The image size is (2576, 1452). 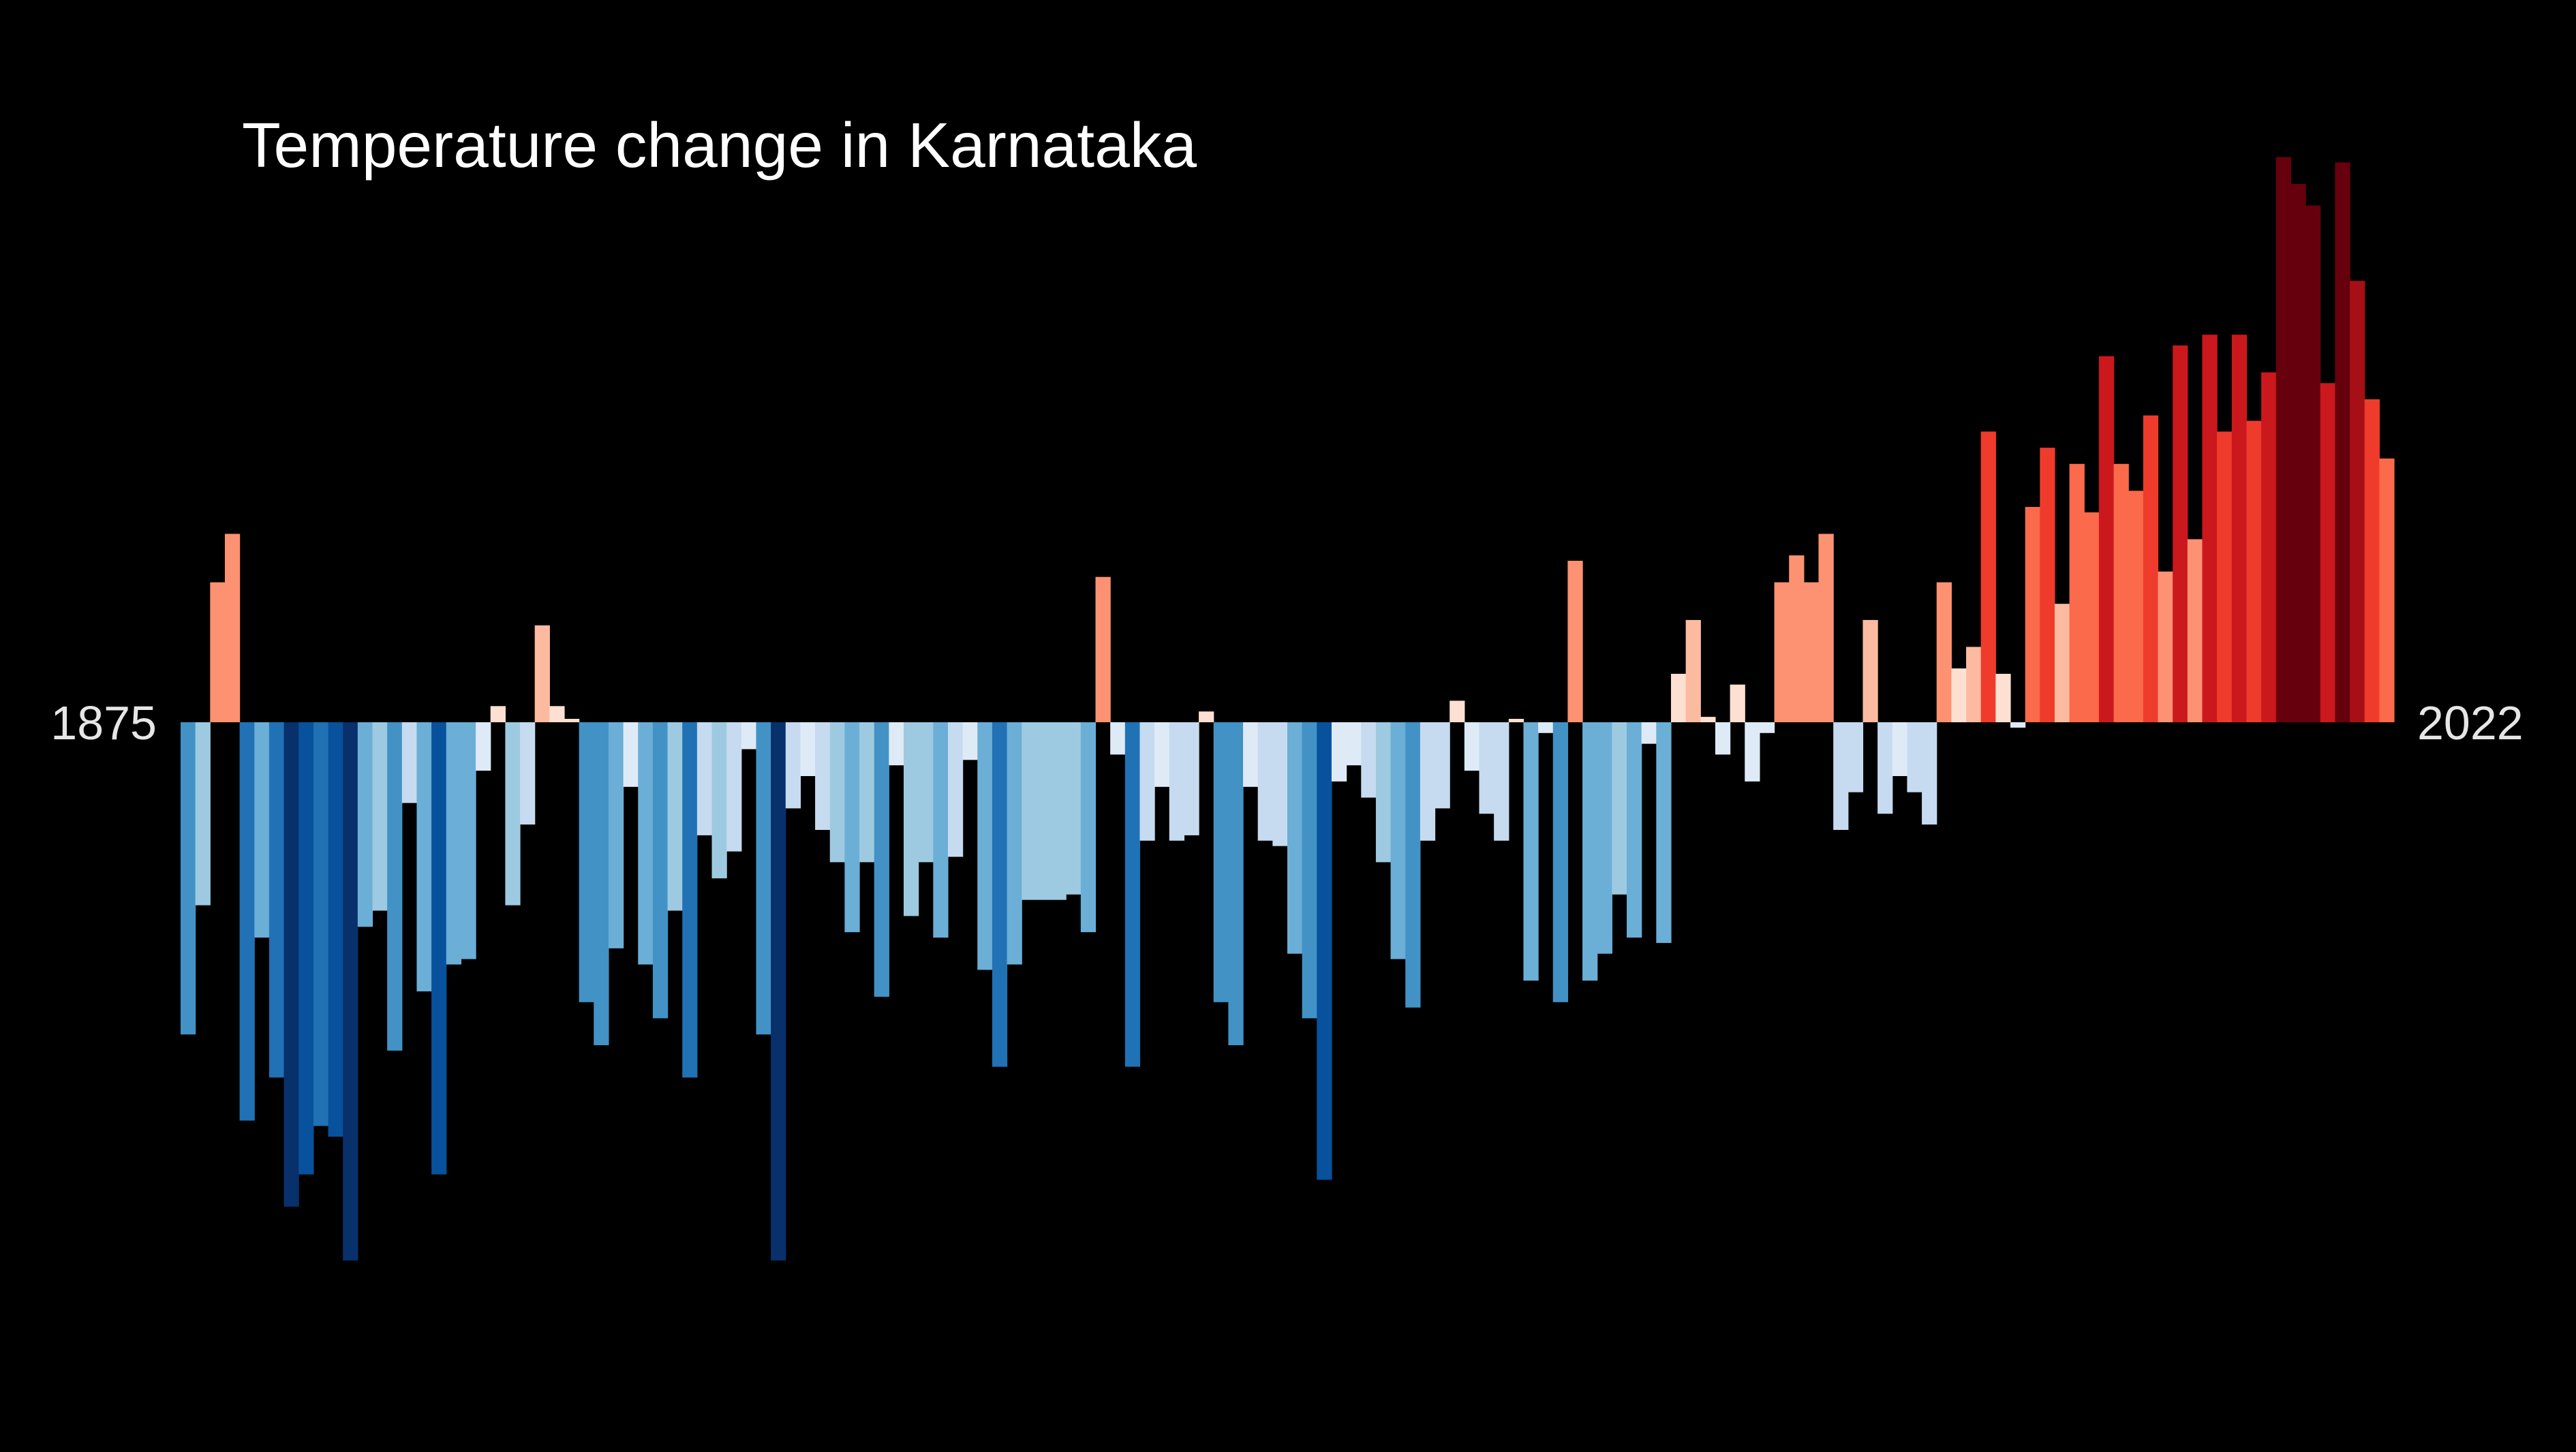 I want to click on bar-1955, so click(x=1369, y=760).